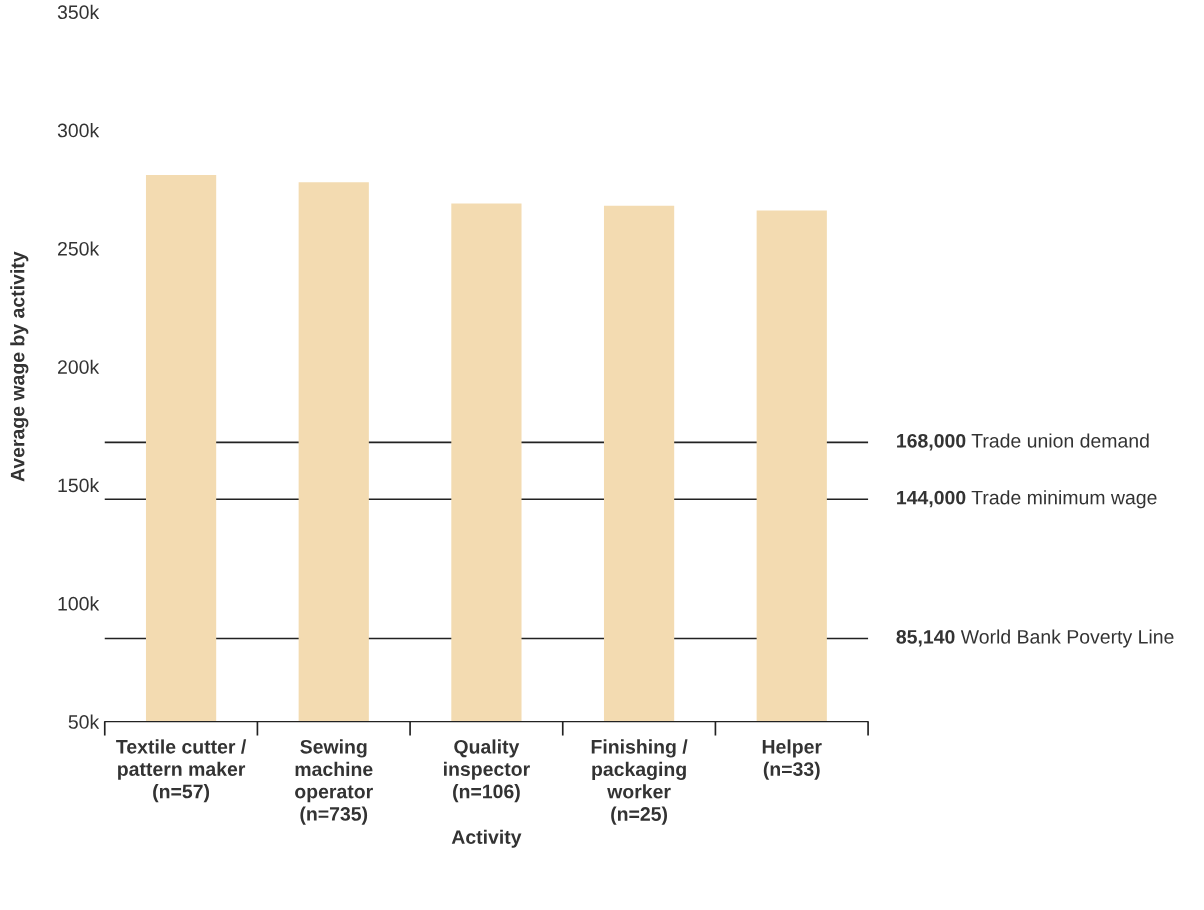 The height and width of the screenshot is (910, 1204). Describe the element at coordinates (792, 759) in the screenshot. I see `x-tick-label: Helper (n=33)` at that location.